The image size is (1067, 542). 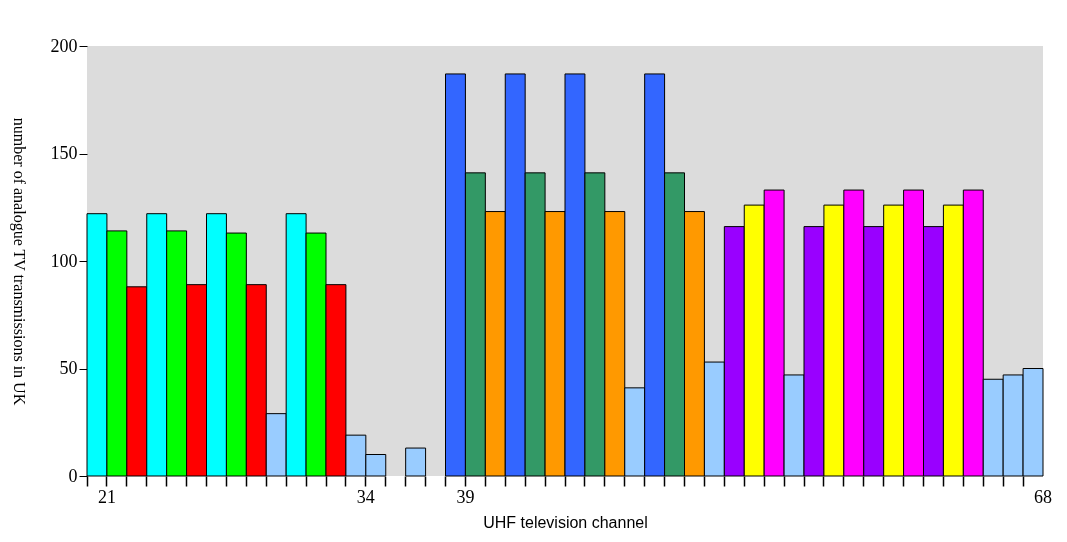 What do you see at coordinates (1043, 496) in the screenshot?
I see `x-tick-label: 68` at bounding box center [1043, 496].